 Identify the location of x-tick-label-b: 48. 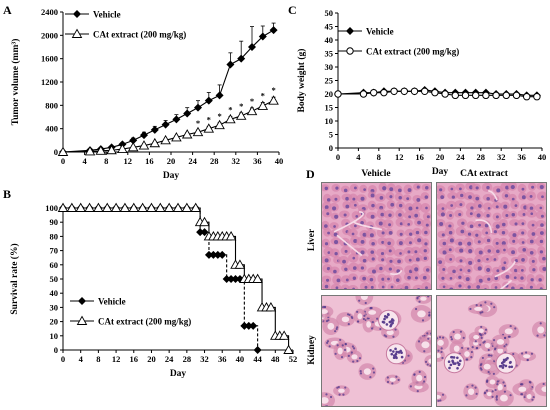
(275, 359).